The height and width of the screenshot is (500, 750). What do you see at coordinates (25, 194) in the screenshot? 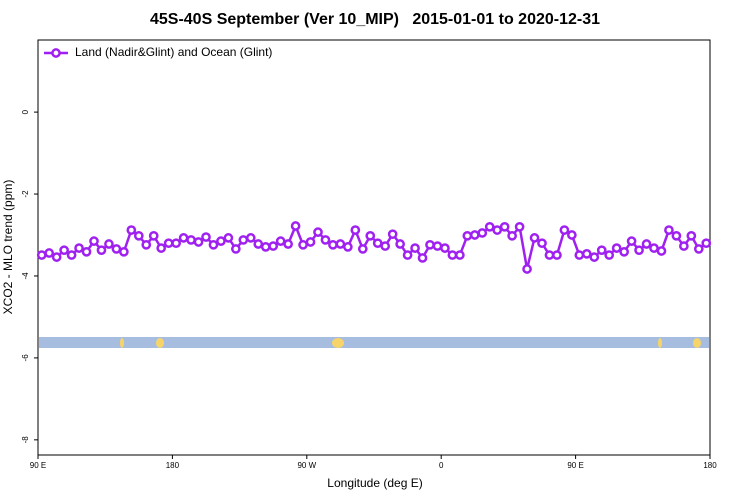
I see `y-tick-label: -2` at bounding box center [25, 194].